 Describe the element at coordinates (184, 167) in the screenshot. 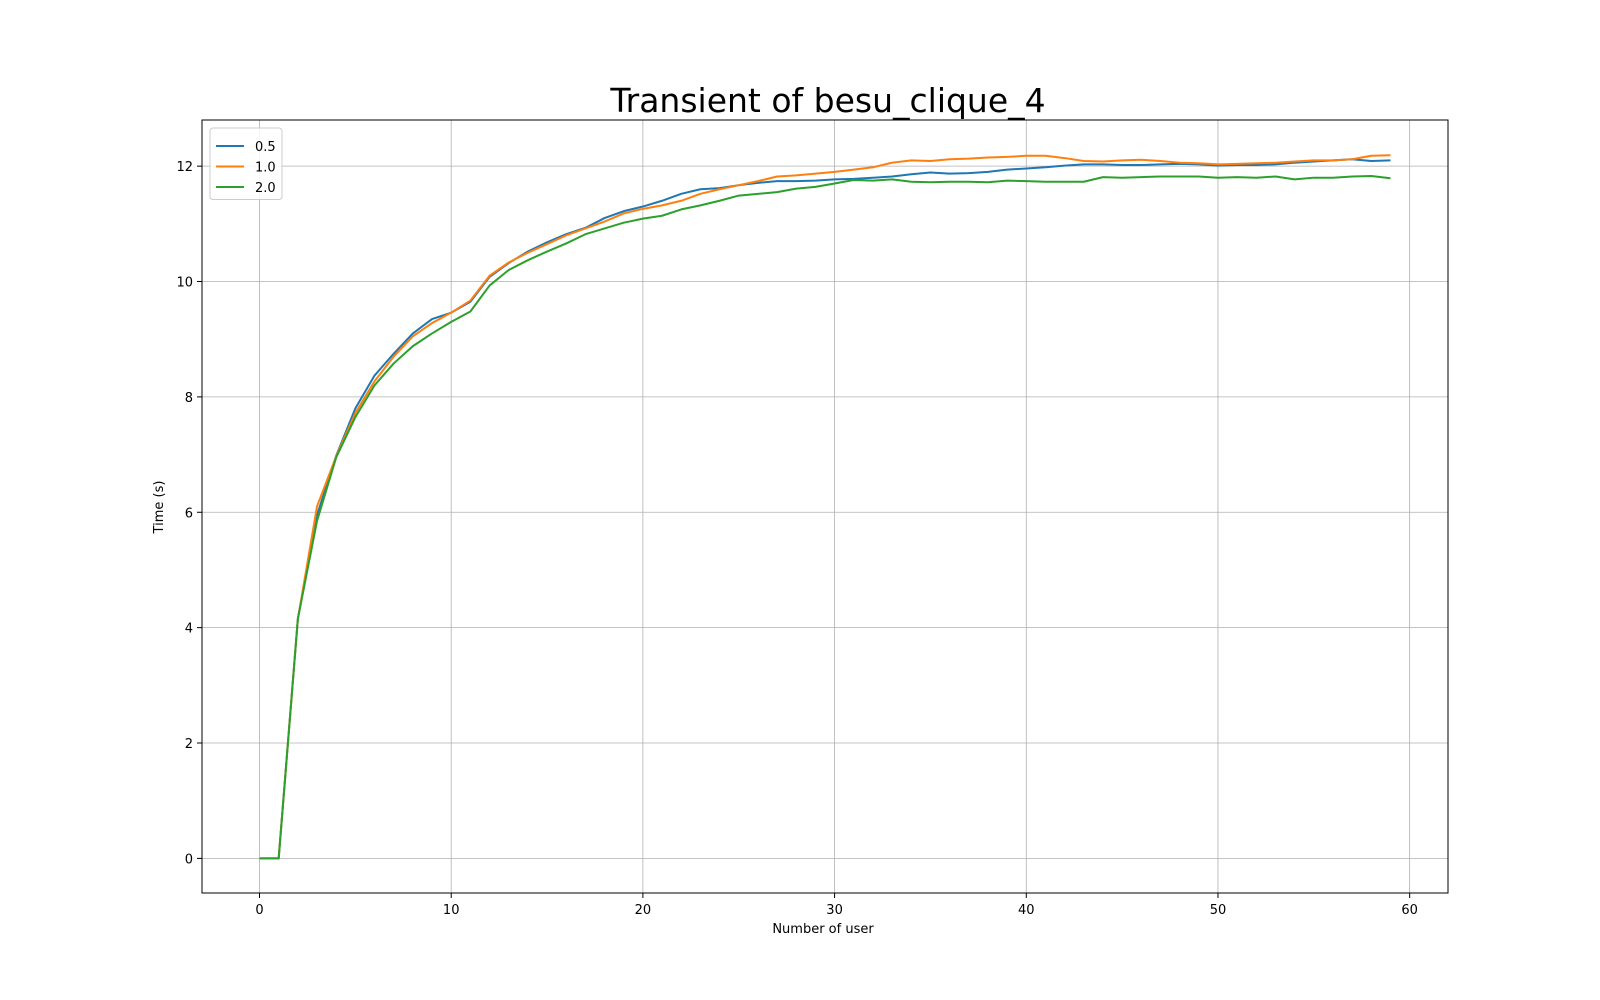

I see `y-tick-label: 12` at that location.